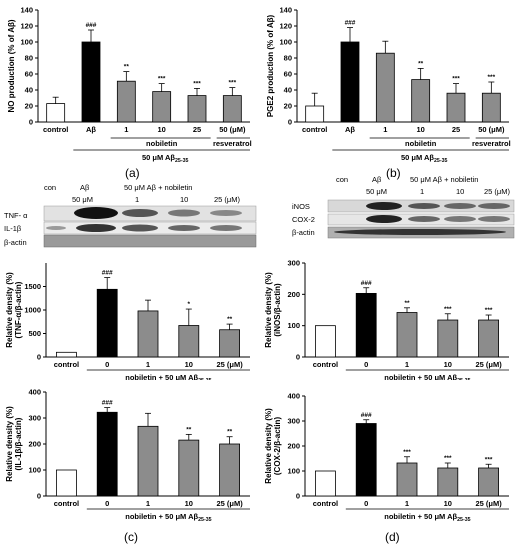 This screenshot has width=519, height=550. What do you see at coordinates (32, 286) in the screenshot?
I see `y-tick-label: 1500` at bounding box center [32, 286].